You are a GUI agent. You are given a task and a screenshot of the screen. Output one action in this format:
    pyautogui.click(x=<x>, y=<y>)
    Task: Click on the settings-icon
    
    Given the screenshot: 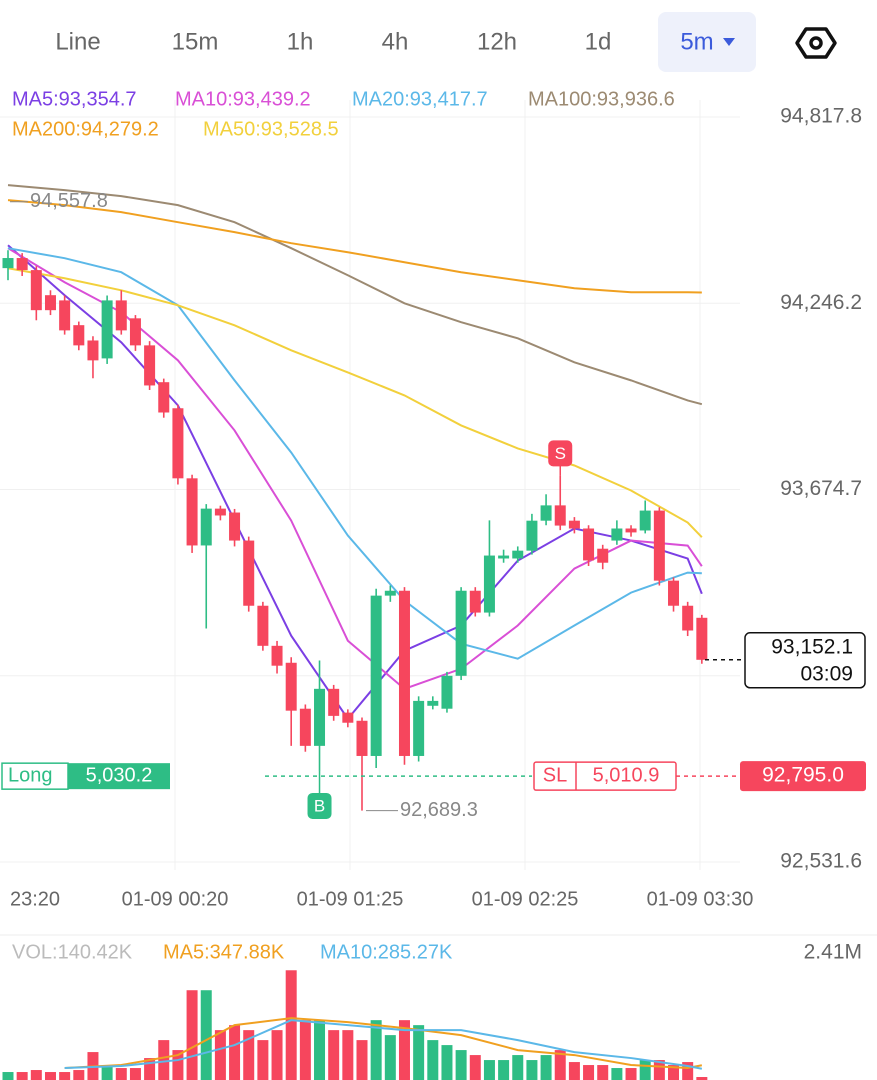 What is the action you would take?
    pyautogui.click(x=816, y=43)
    